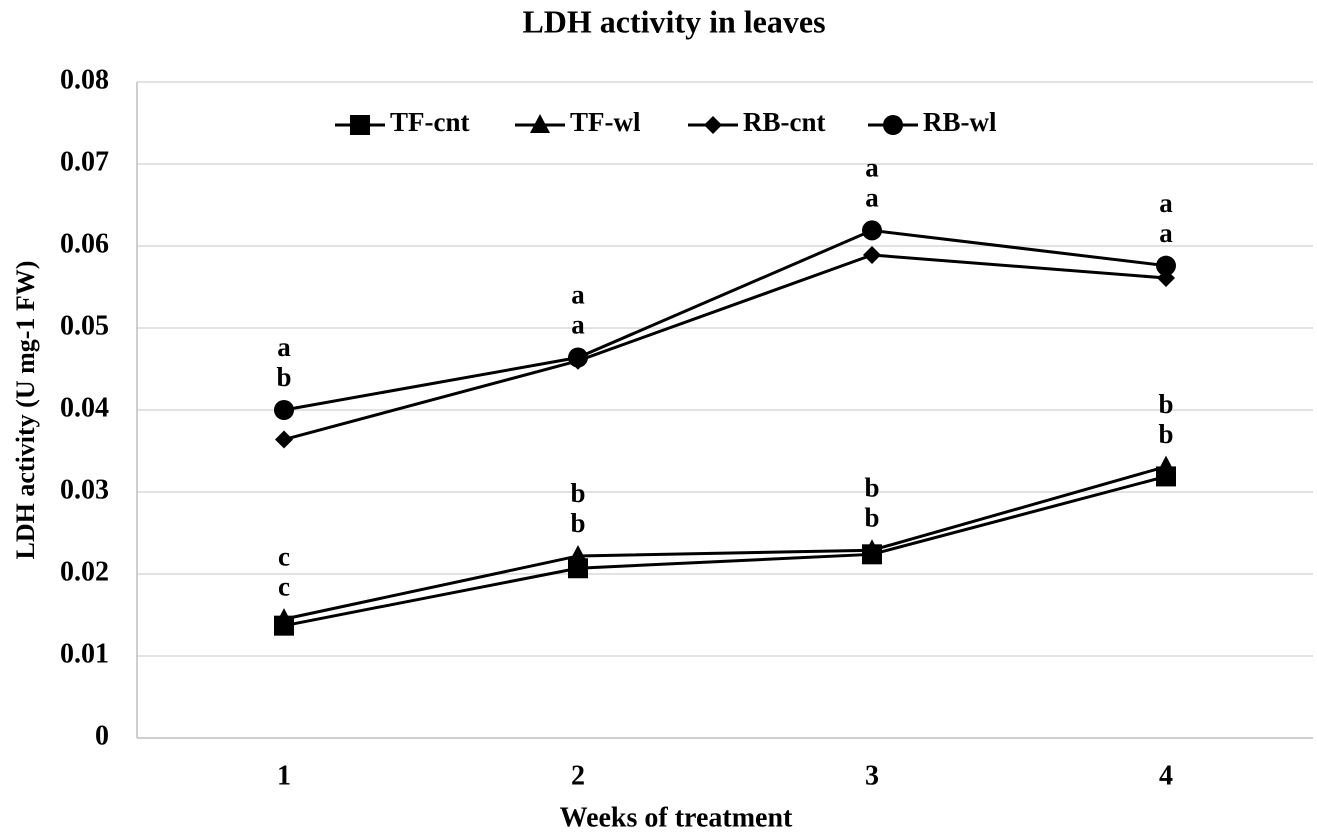 The image size is (1317, 835). Describe the element at coordinates (784, 122) in the screenshot. I see `legend-label: RB-cnt` at that location.